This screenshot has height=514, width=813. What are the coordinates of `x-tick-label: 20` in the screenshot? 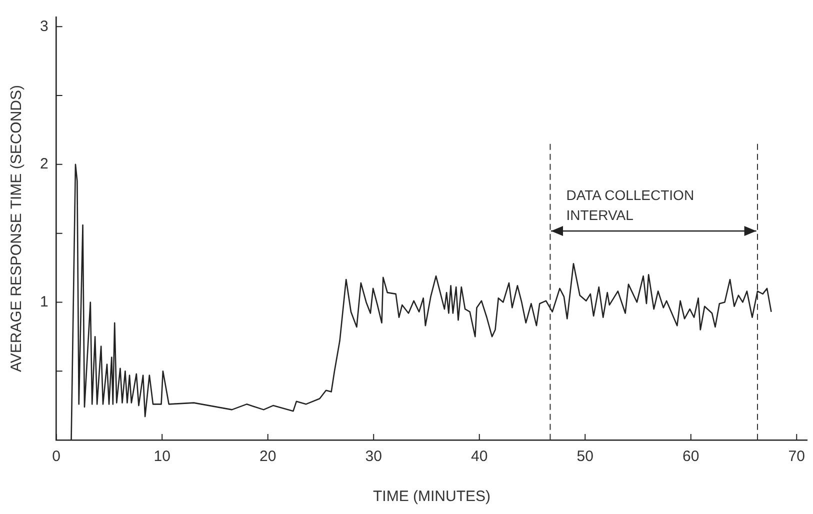 It's located at (268, 457).